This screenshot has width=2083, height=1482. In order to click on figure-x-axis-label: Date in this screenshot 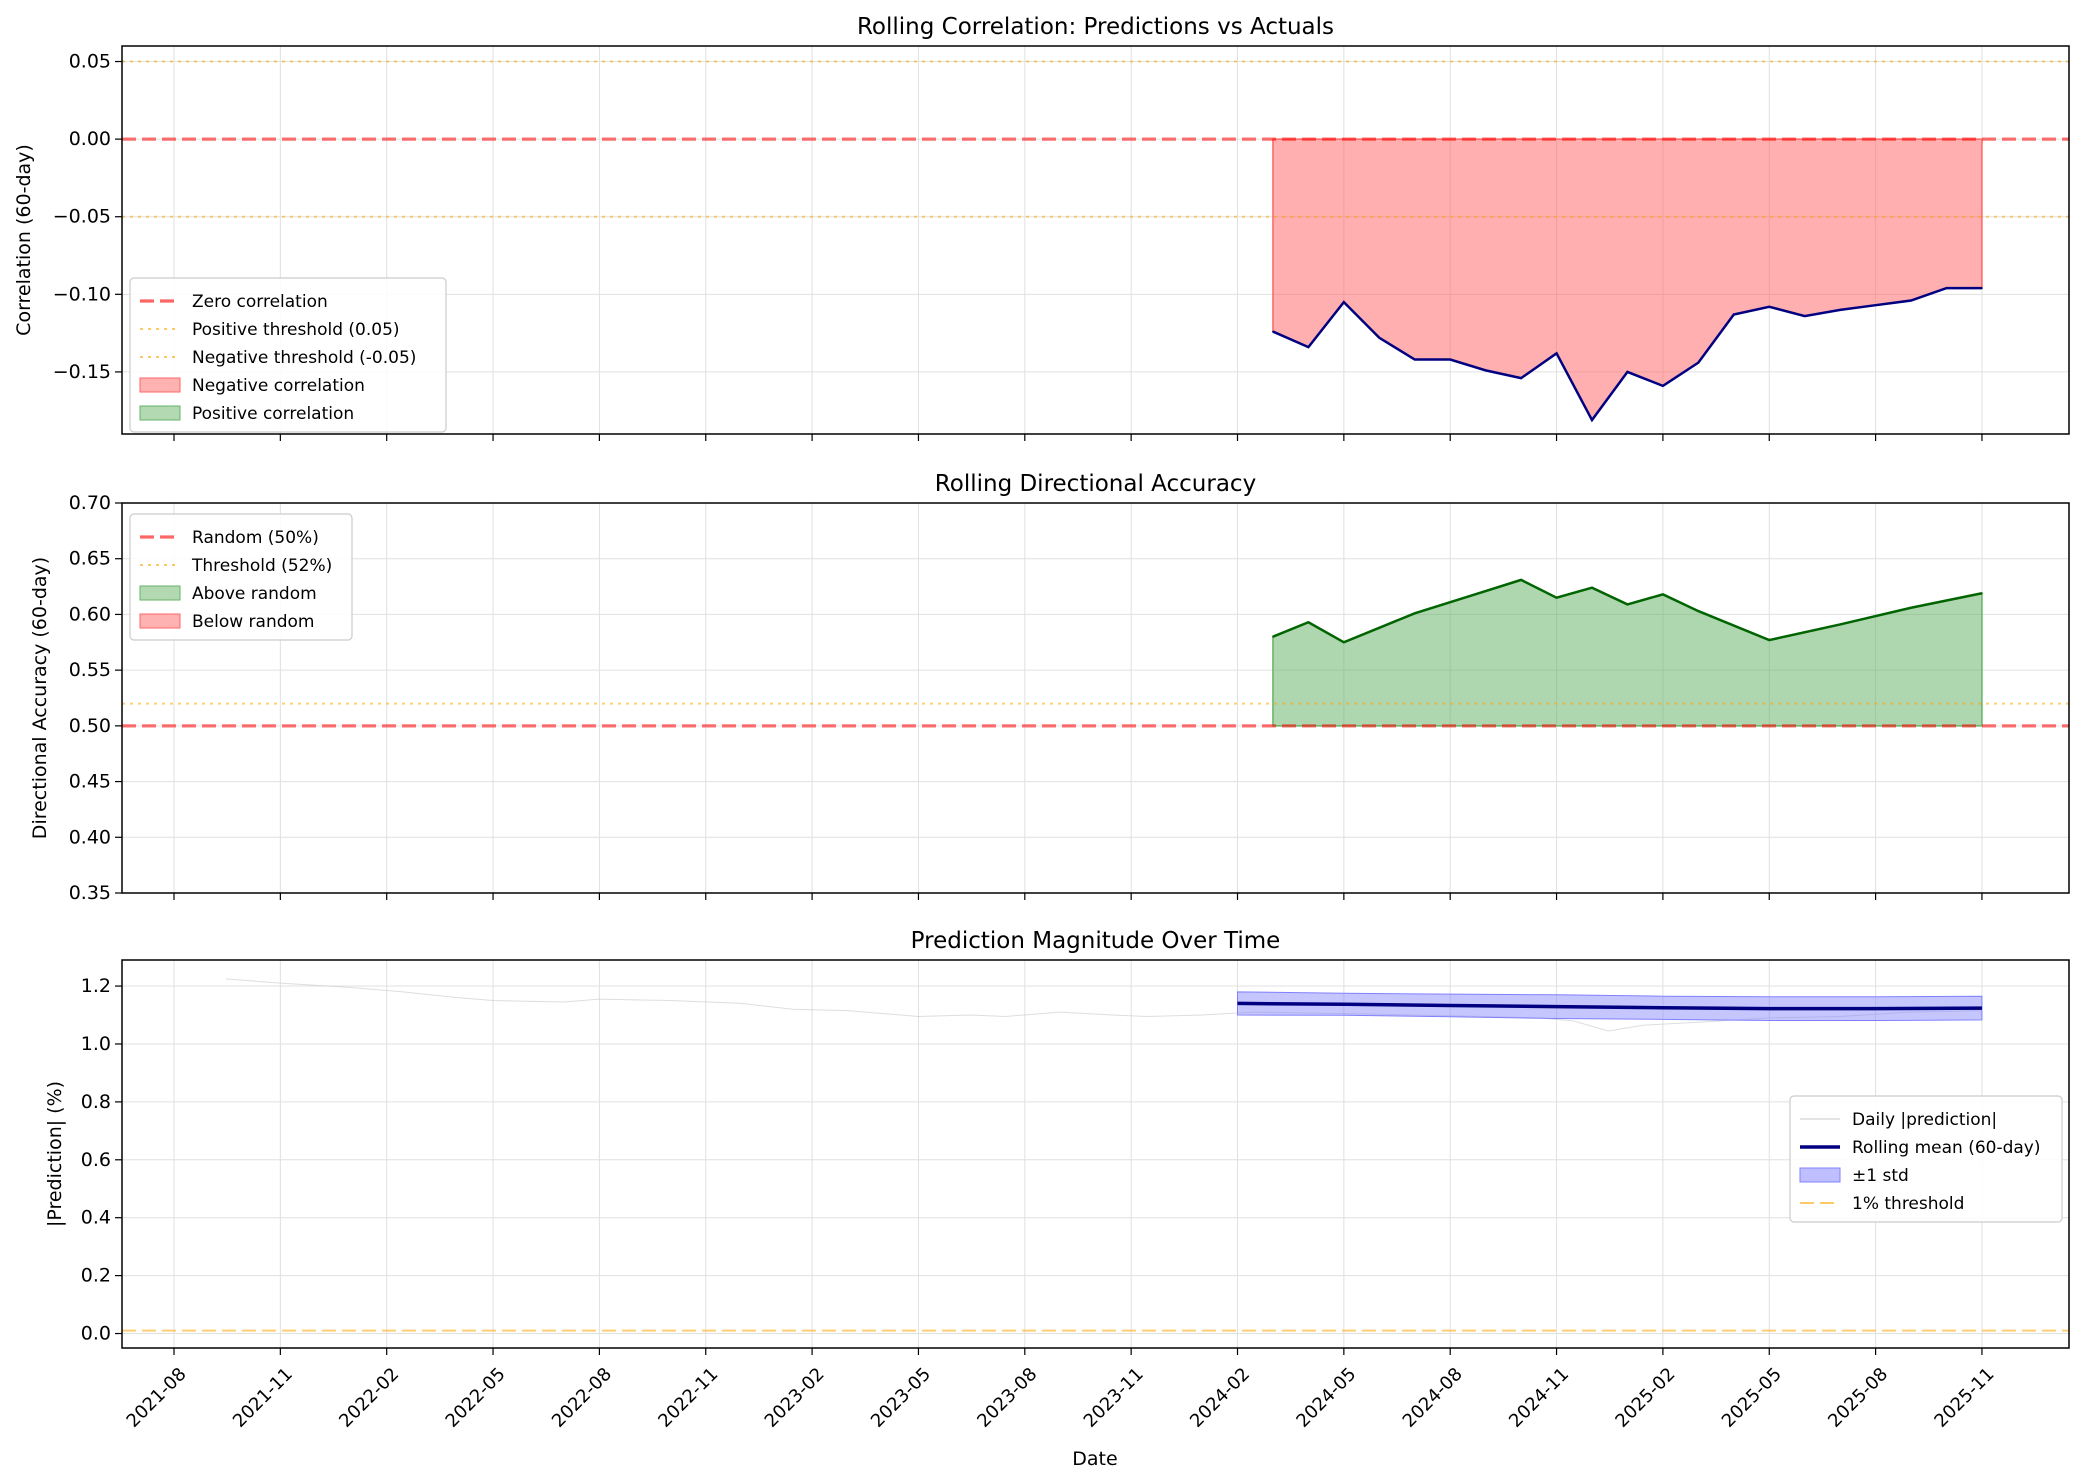, I will do `click(1094, 1459)`.